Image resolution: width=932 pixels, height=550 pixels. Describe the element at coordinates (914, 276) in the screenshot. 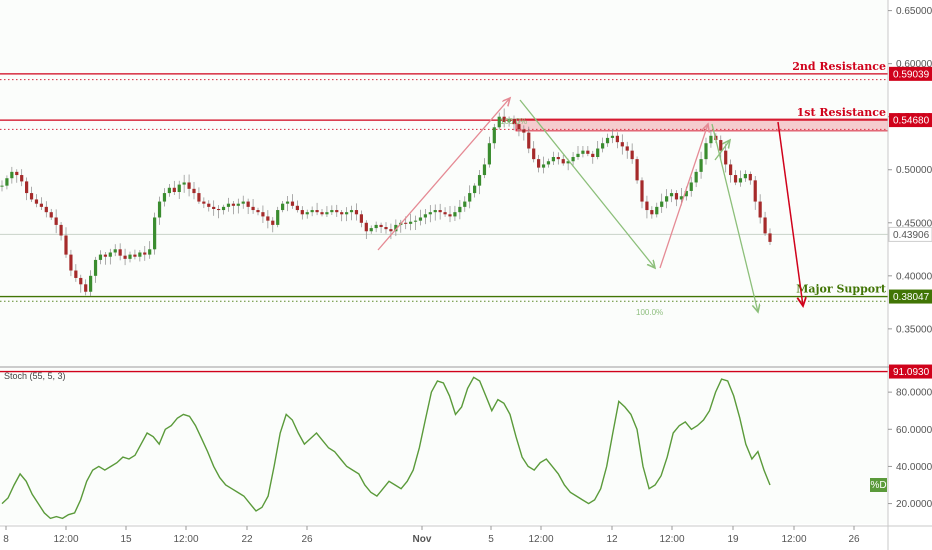

I see `price-tick-label: 0.40000` at that location.